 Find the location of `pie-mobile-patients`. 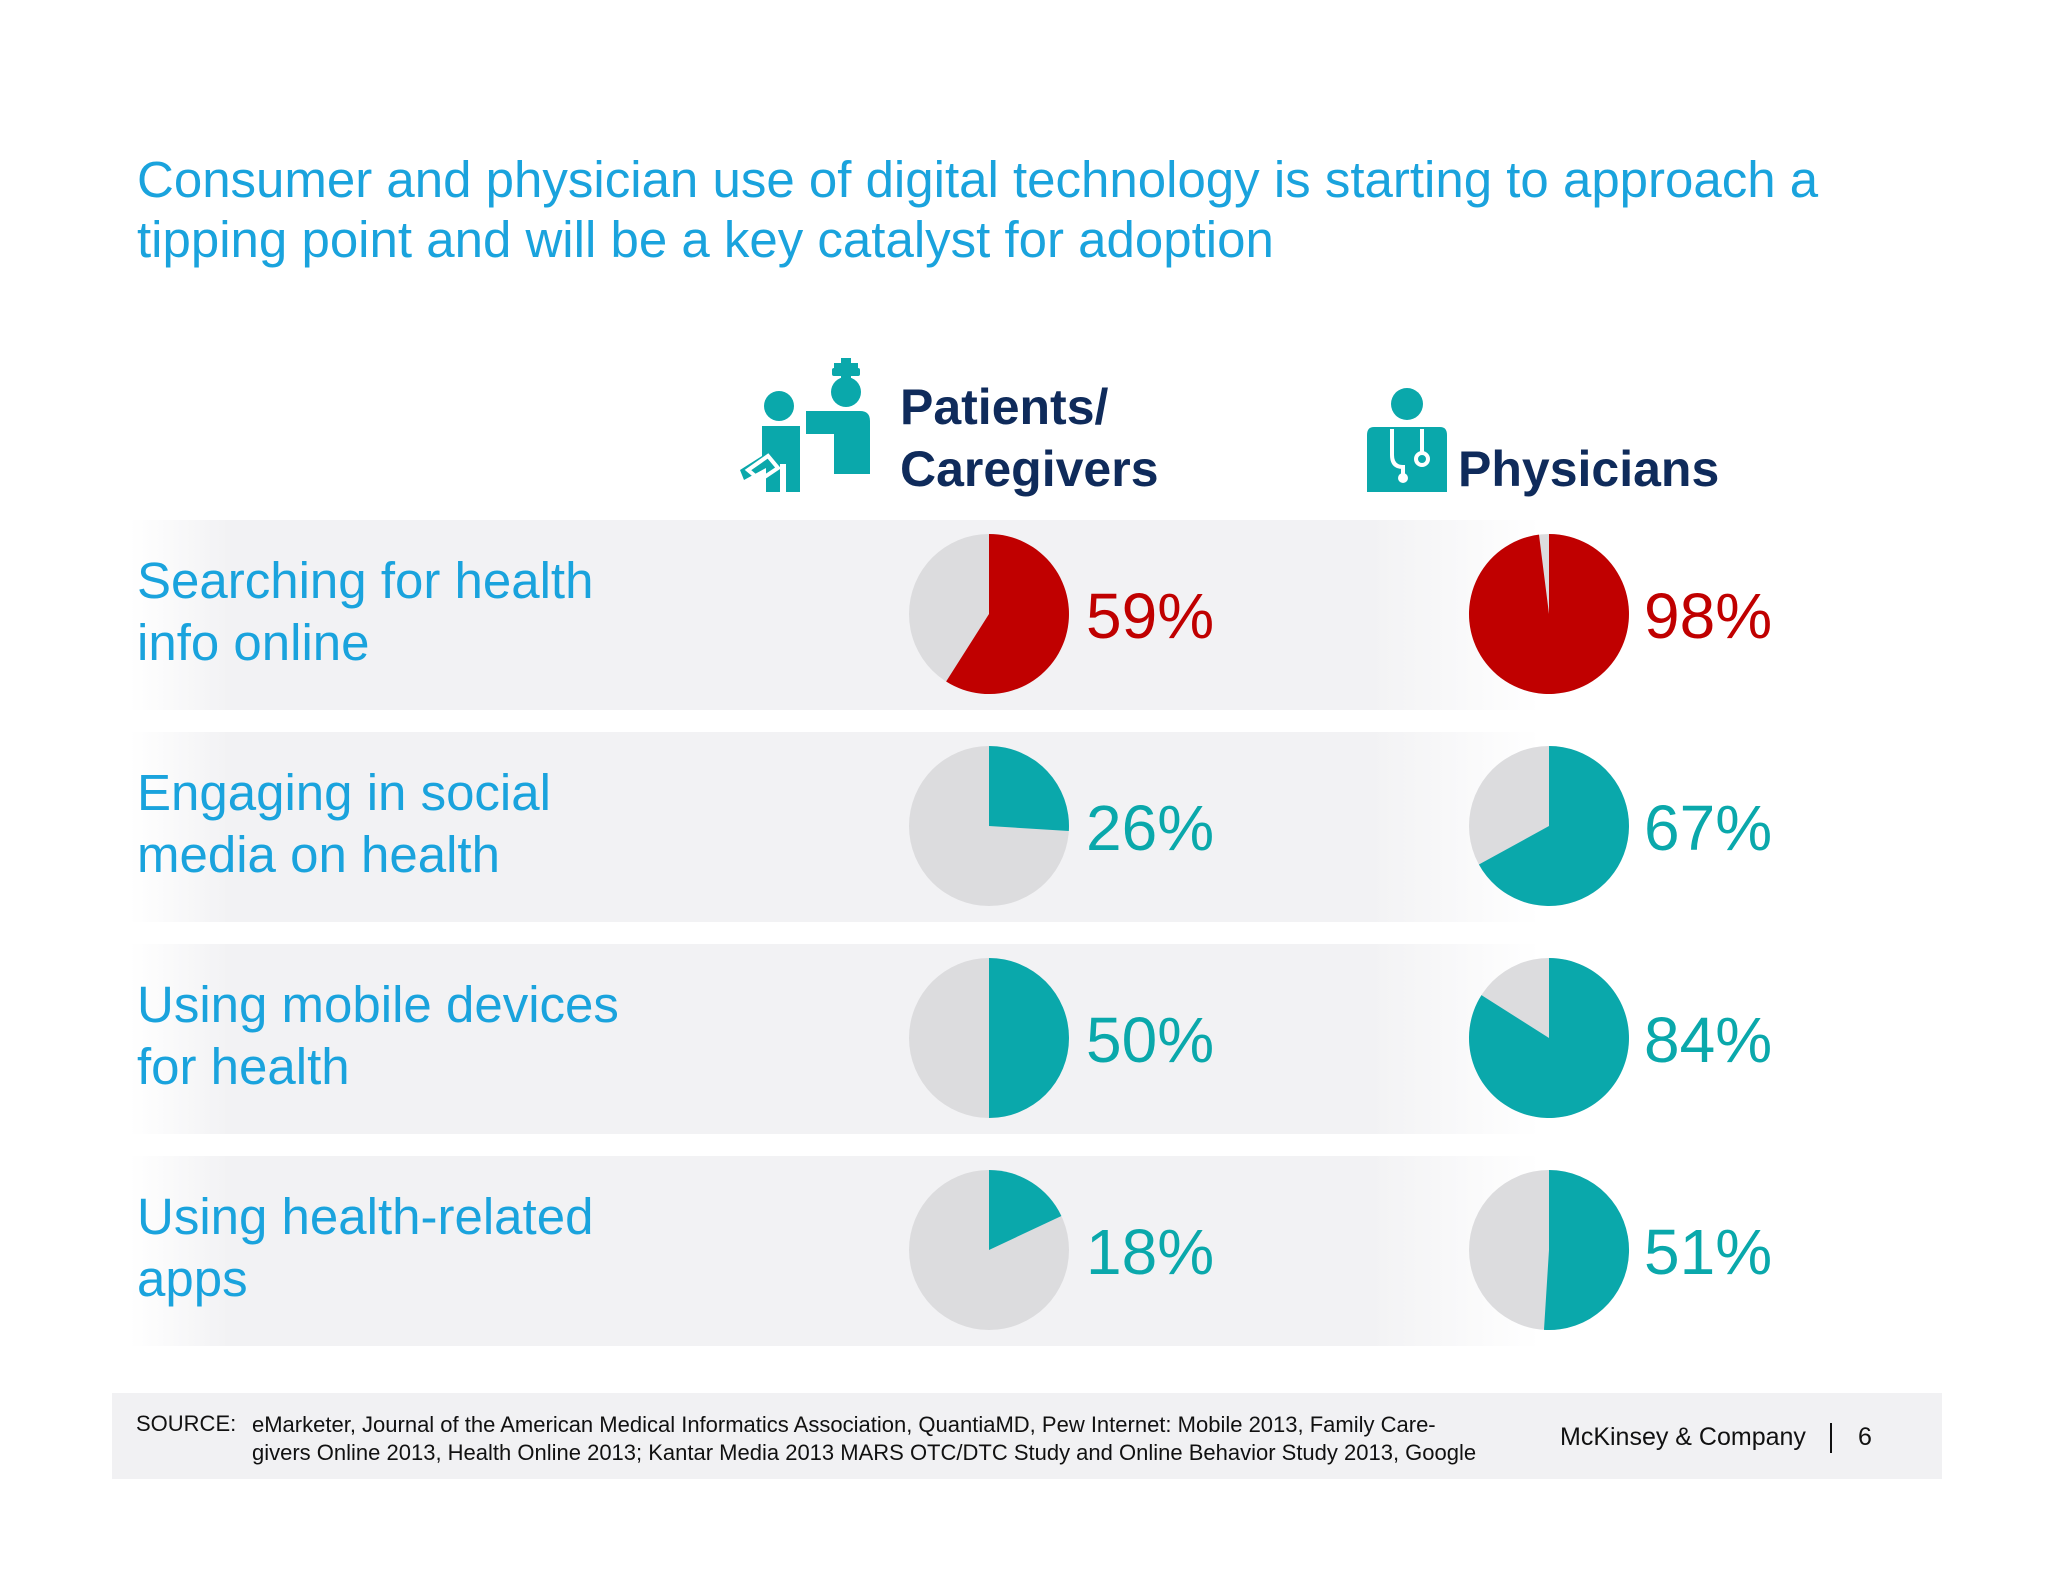

pie-mobile-patients is located at coordinates (989, 1038).